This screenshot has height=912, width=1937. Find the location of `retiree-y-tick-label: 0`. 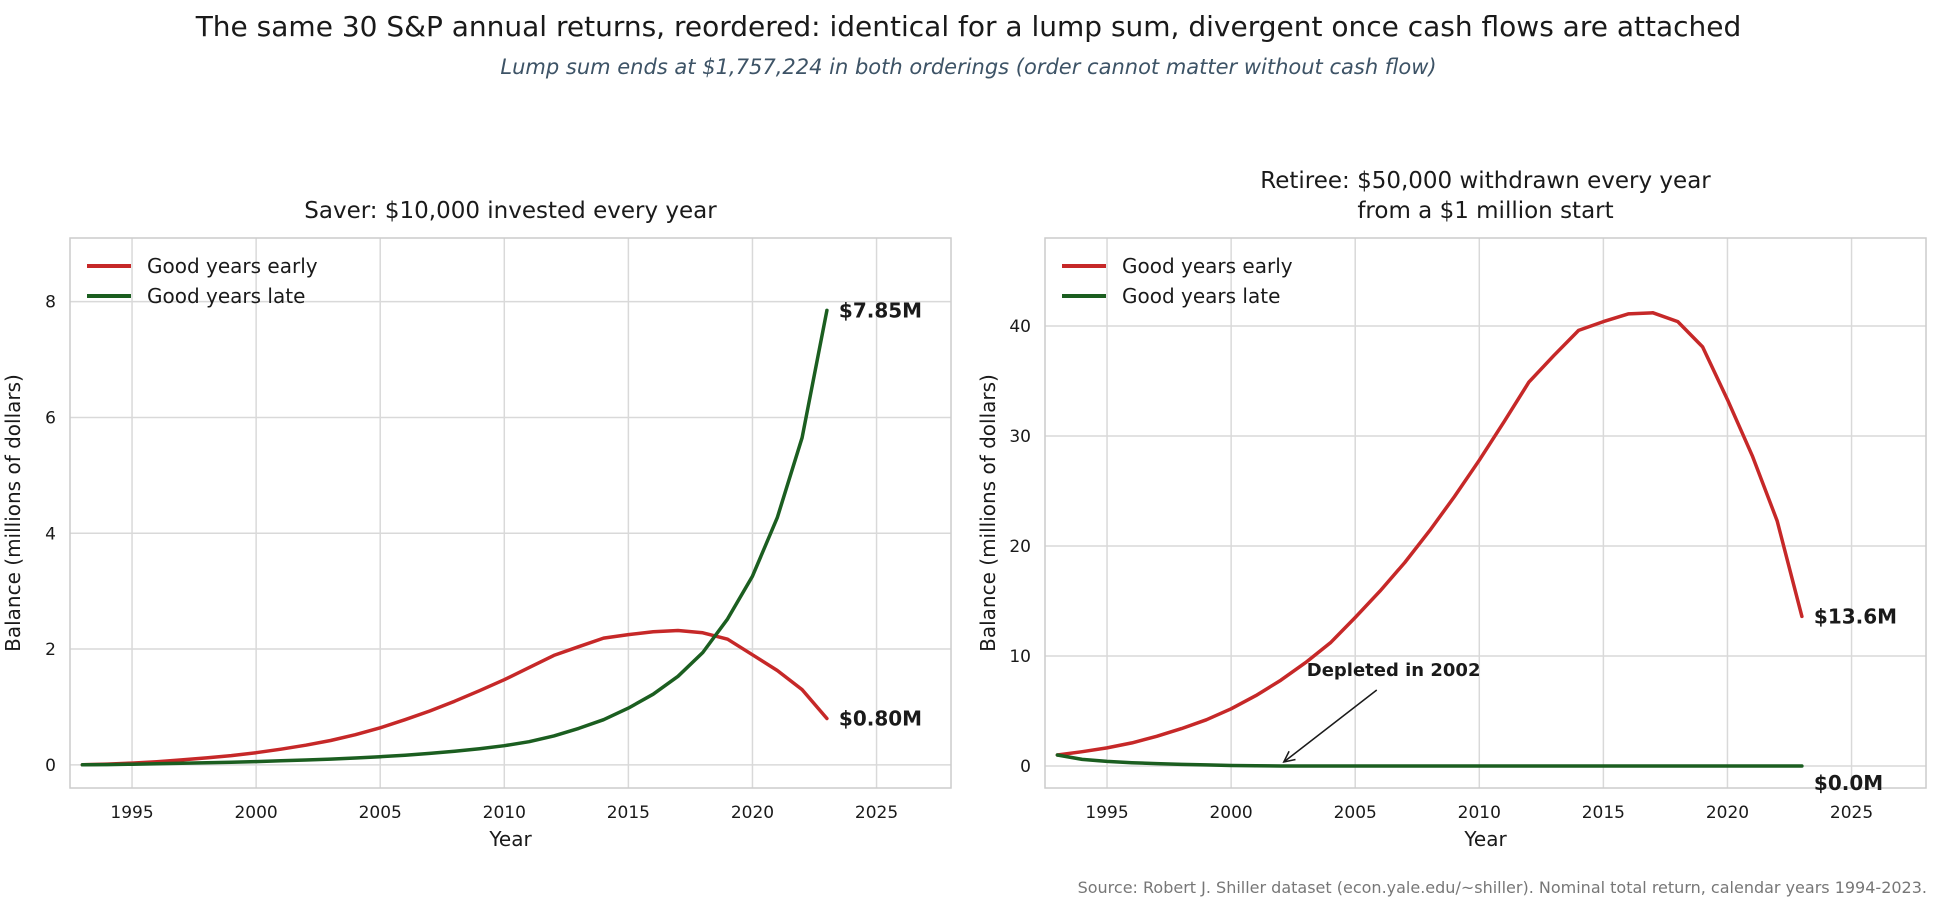

retiree-y-tick-label: 0 is located at coordinates (1025, 767).